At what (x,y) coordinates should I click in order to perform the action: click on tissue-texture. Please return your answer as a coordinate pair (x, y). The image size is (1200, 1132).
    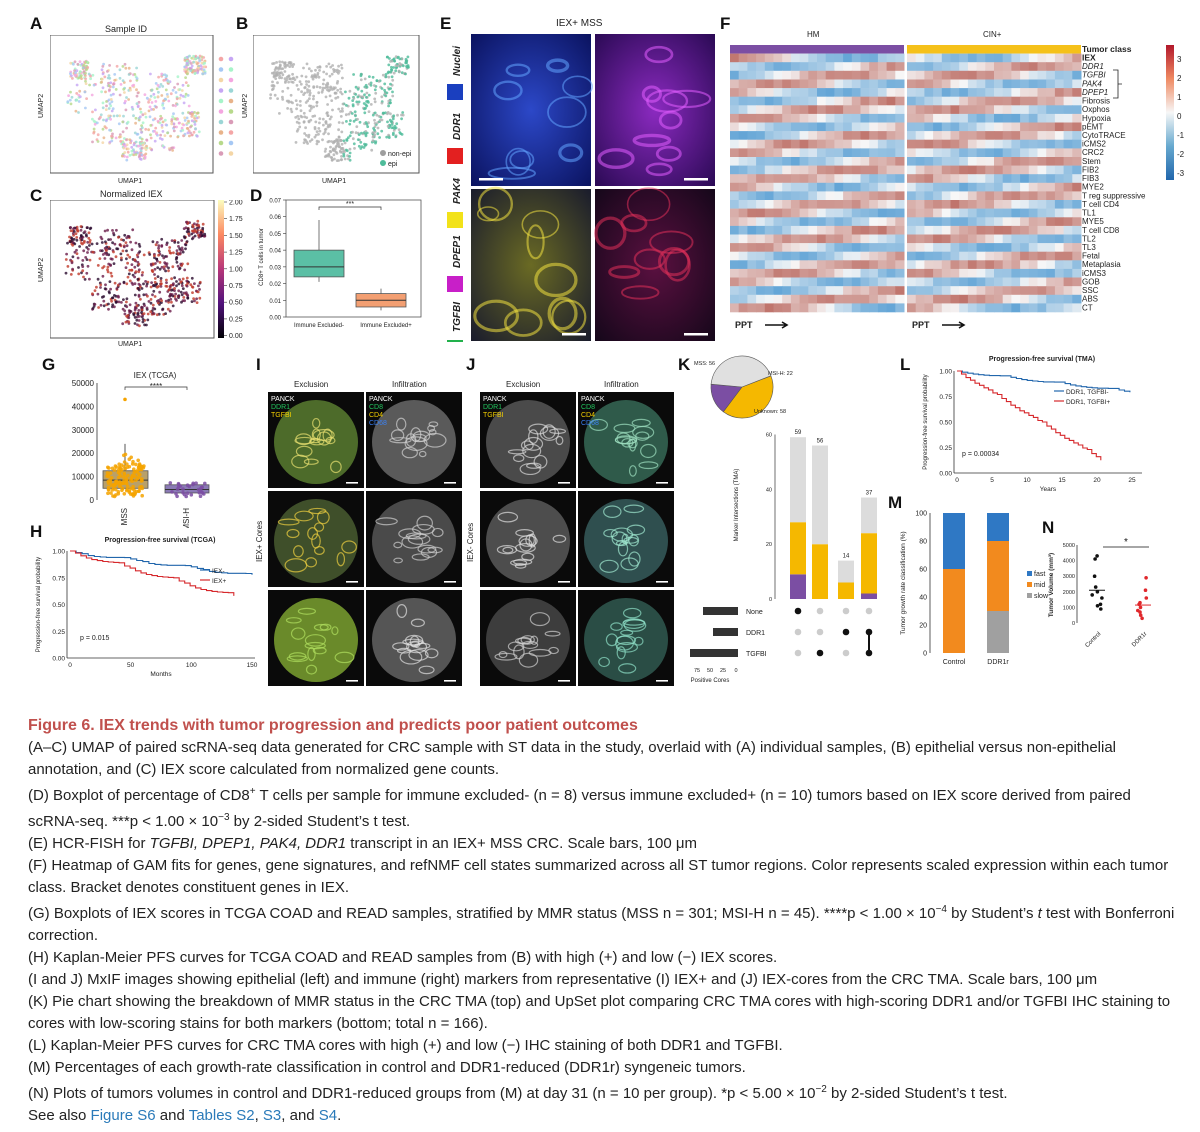
    Looking at the image, I should click on (627, 632).